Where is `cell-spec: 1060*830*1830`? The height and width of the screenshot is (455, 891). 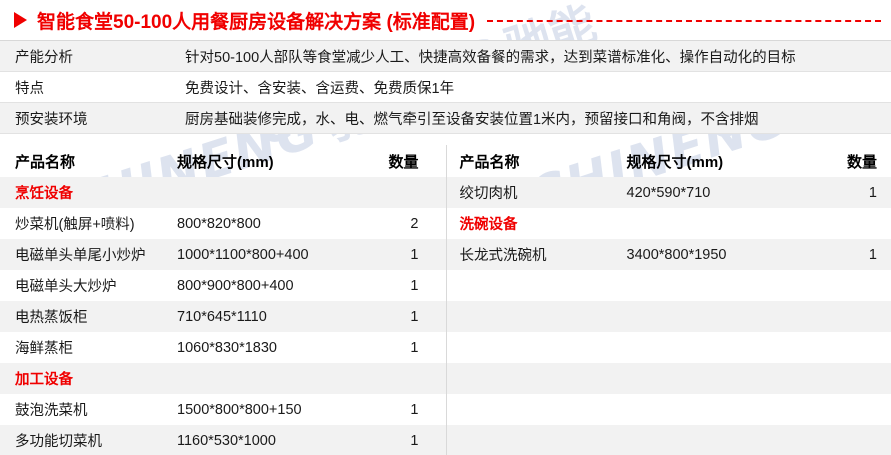 cell-spec: 1060*830*1830 is located at coordinates (227, 347).